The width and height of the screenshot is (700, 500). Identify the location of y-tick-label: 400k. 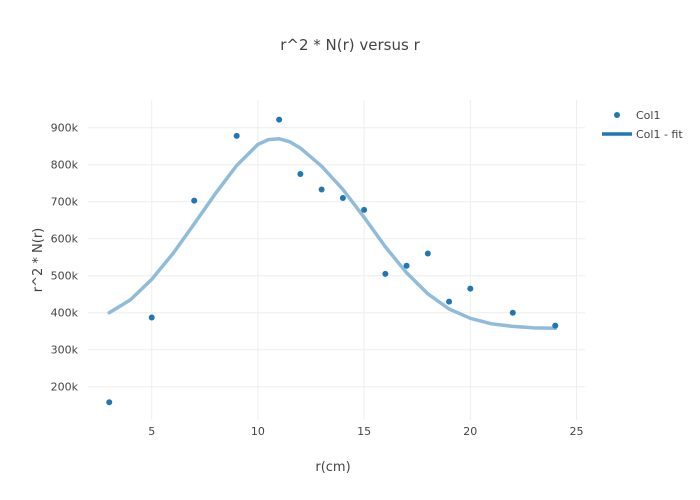
(65, 313).